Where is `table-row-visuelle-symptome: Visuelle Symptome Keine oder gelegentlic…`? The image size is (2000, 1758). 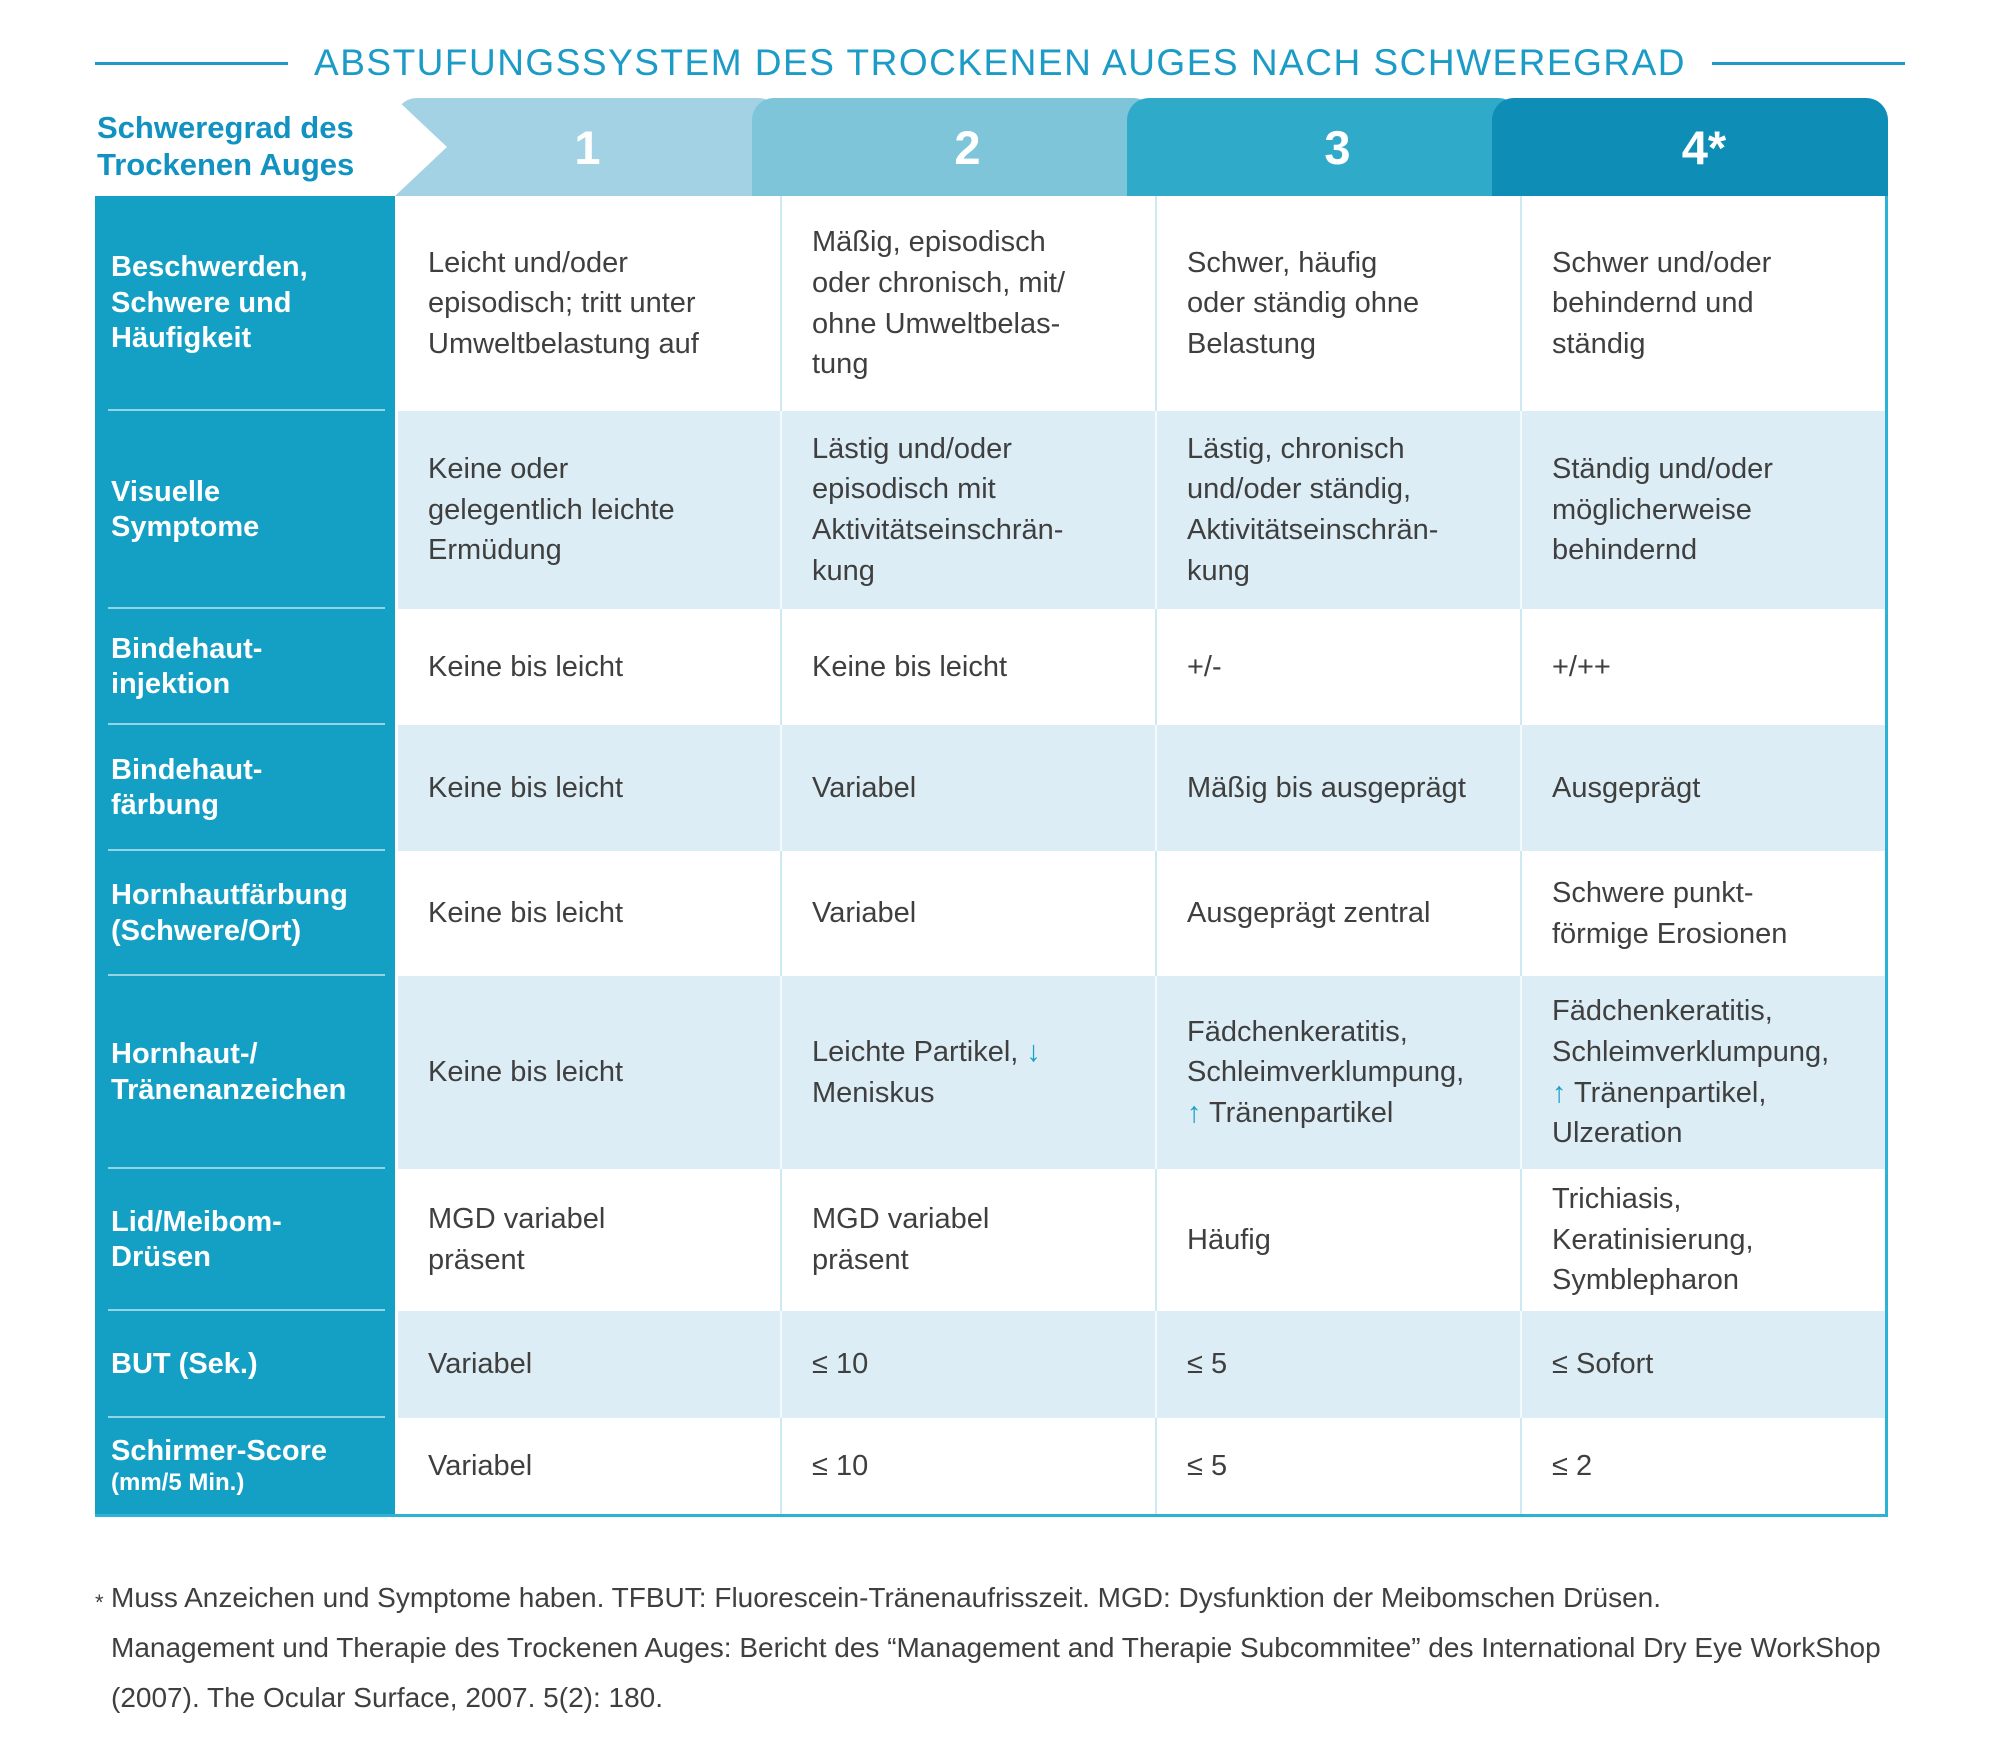
table-row-visuelle-symptome: Visuelle Symptome Keine oder gelegentlic… is located at coordinates (990, 510).